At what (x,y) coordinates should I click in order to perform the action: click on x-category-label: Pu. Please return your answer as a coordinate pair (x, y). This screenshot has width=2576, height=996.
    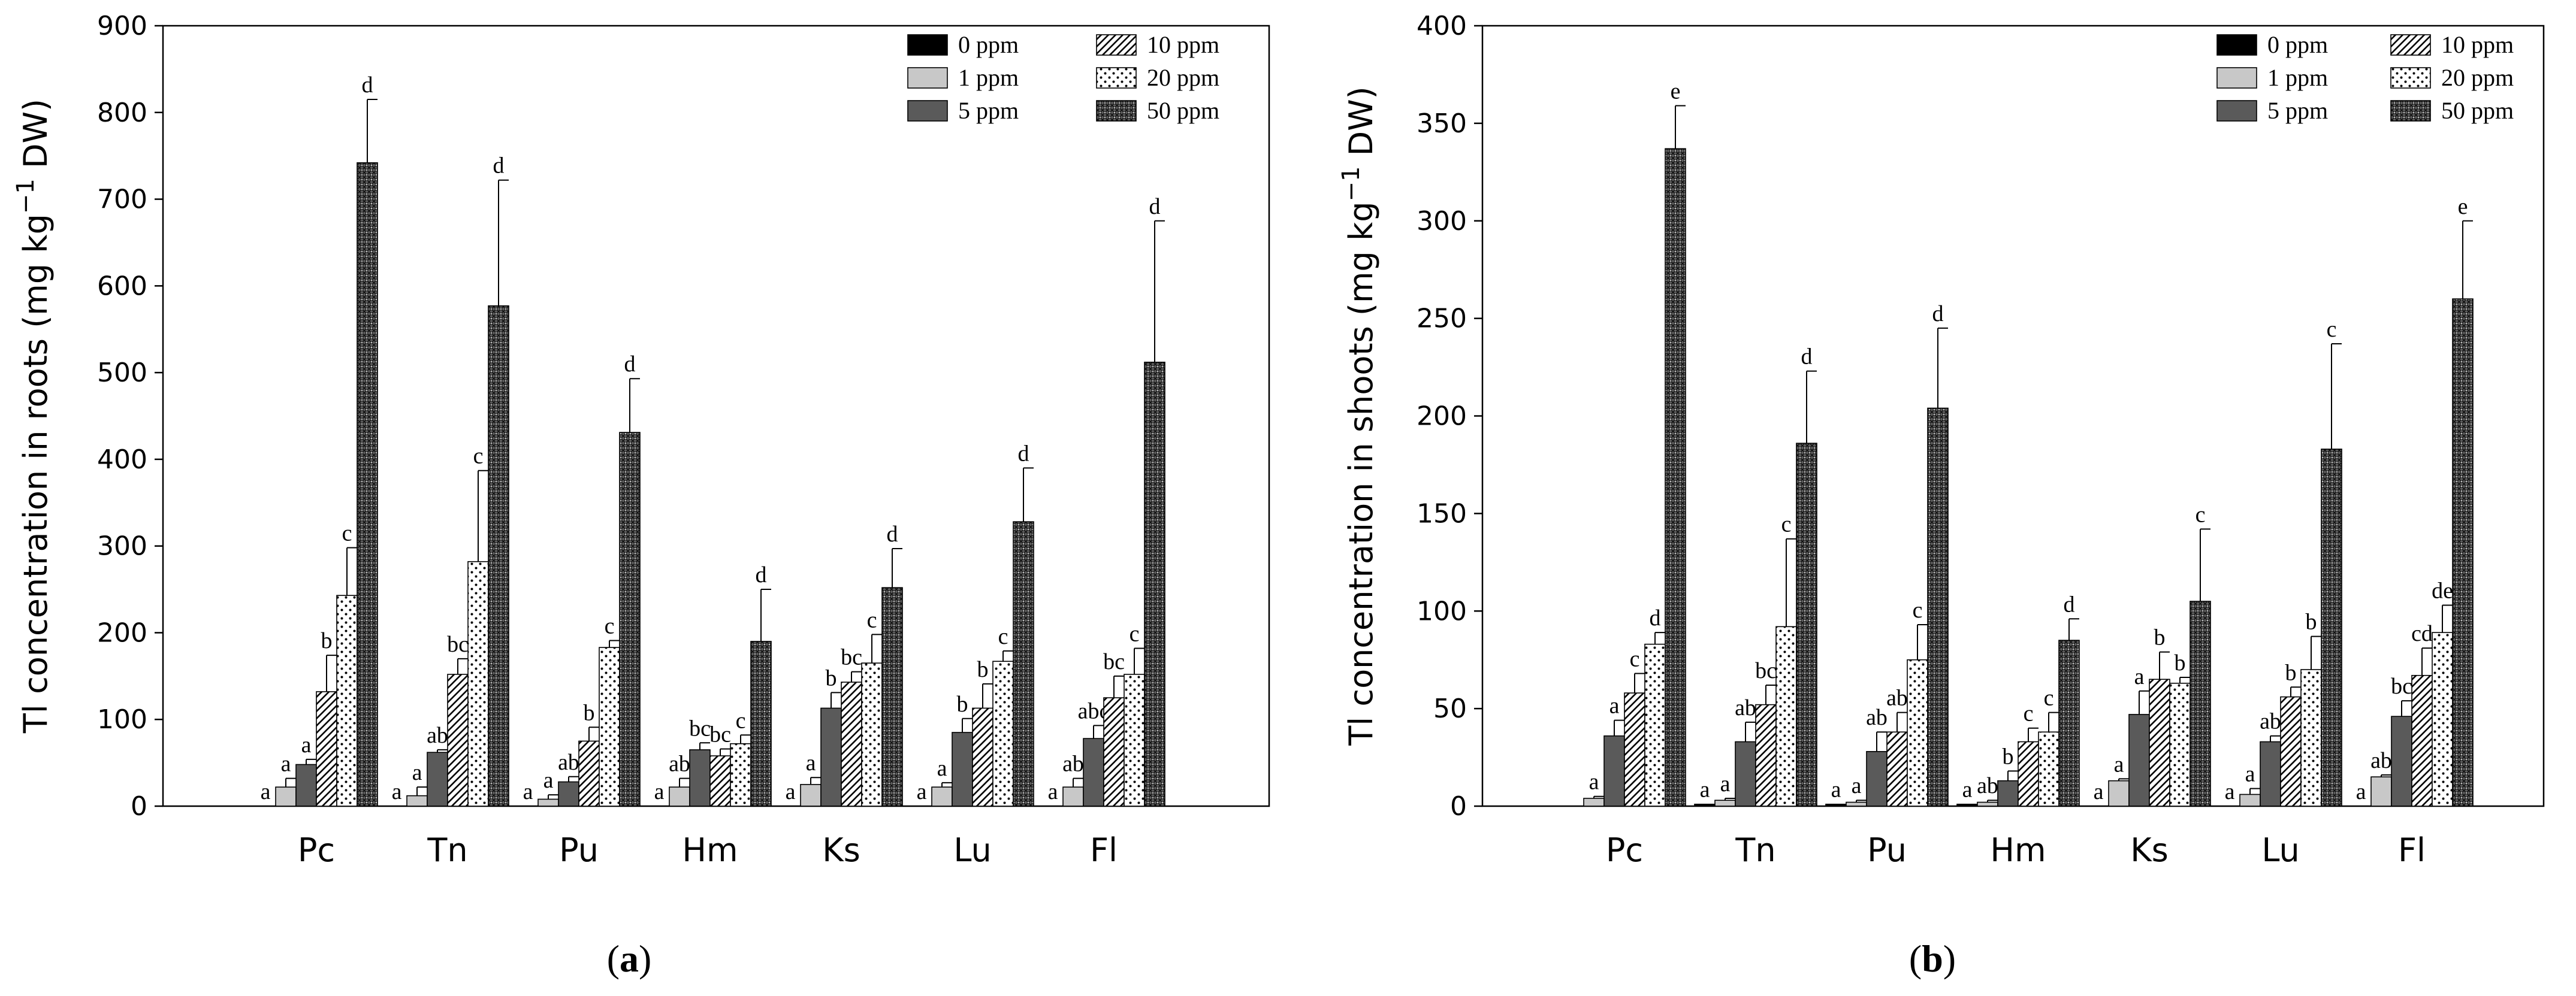
    Looking at the image, I should click on (579, 850).